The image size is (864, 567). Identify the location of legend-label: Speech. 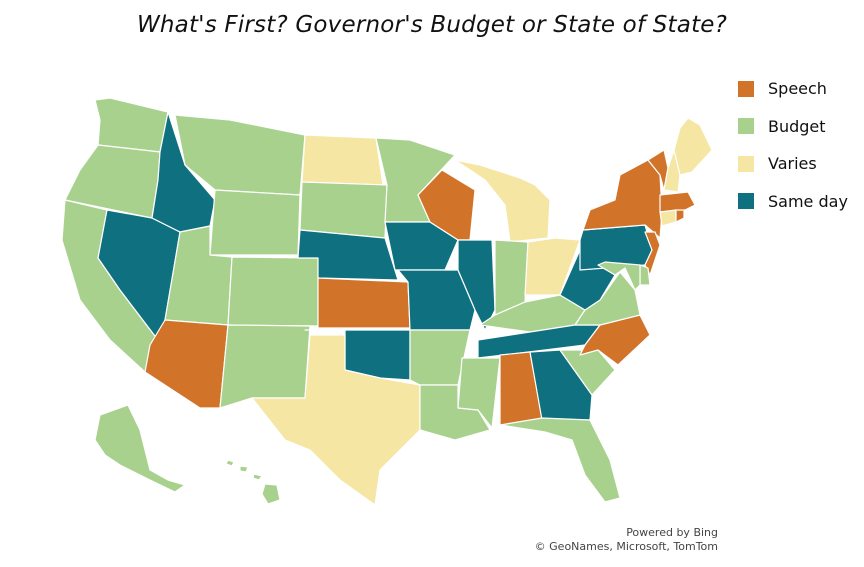
(797, 89).